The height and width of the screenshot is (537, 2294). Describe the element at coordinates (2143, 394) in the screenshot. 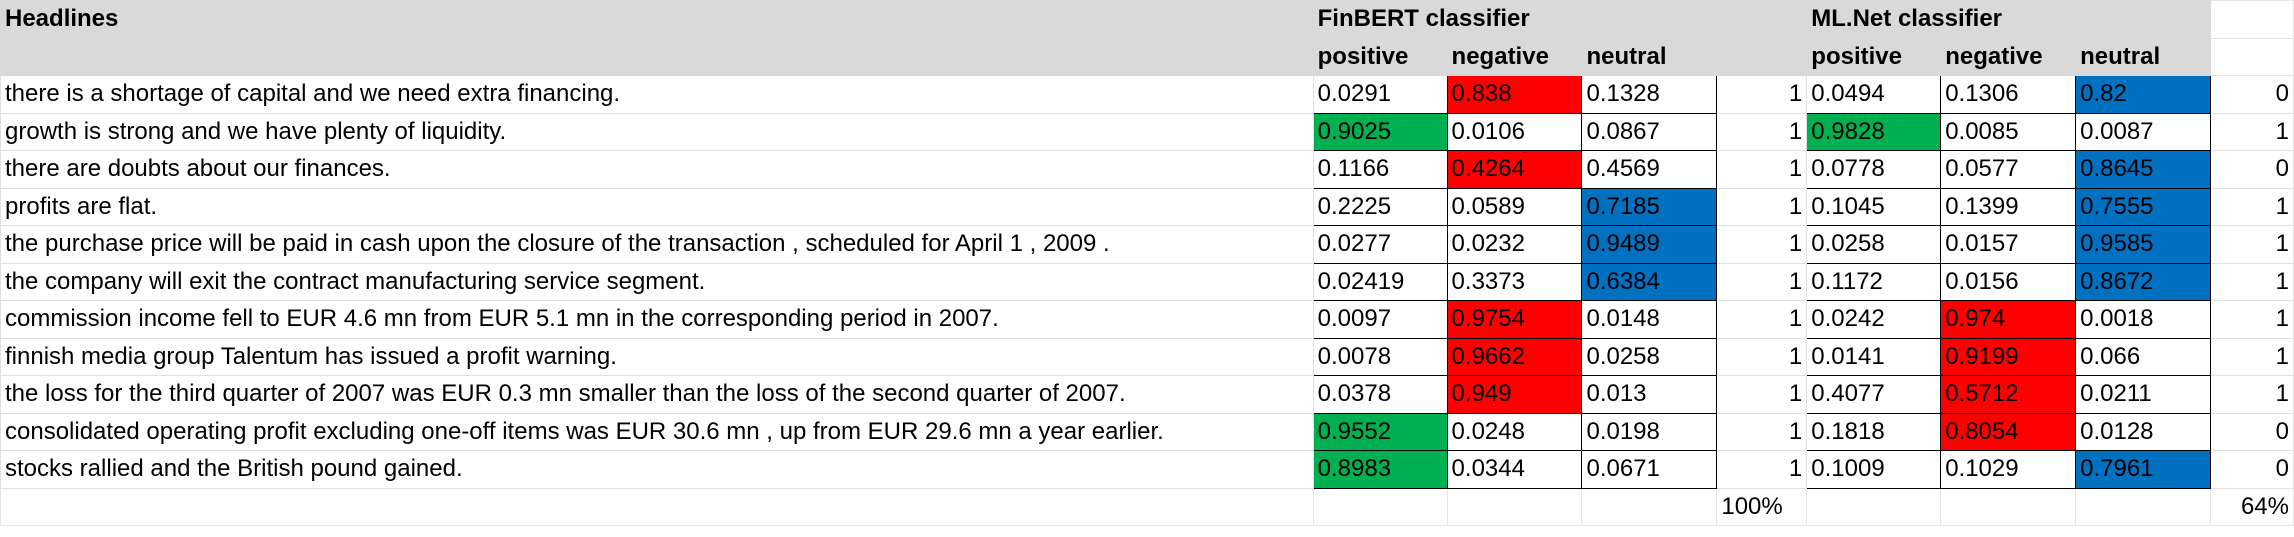

I see `mlnet-neutral-cell: 0.0211` at that location.